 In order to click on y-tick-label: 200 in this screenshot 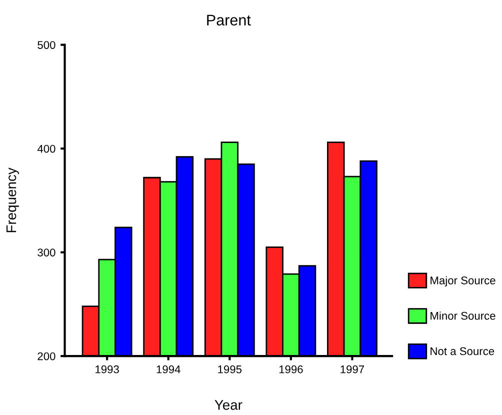, I will do `click(47, 356)`.